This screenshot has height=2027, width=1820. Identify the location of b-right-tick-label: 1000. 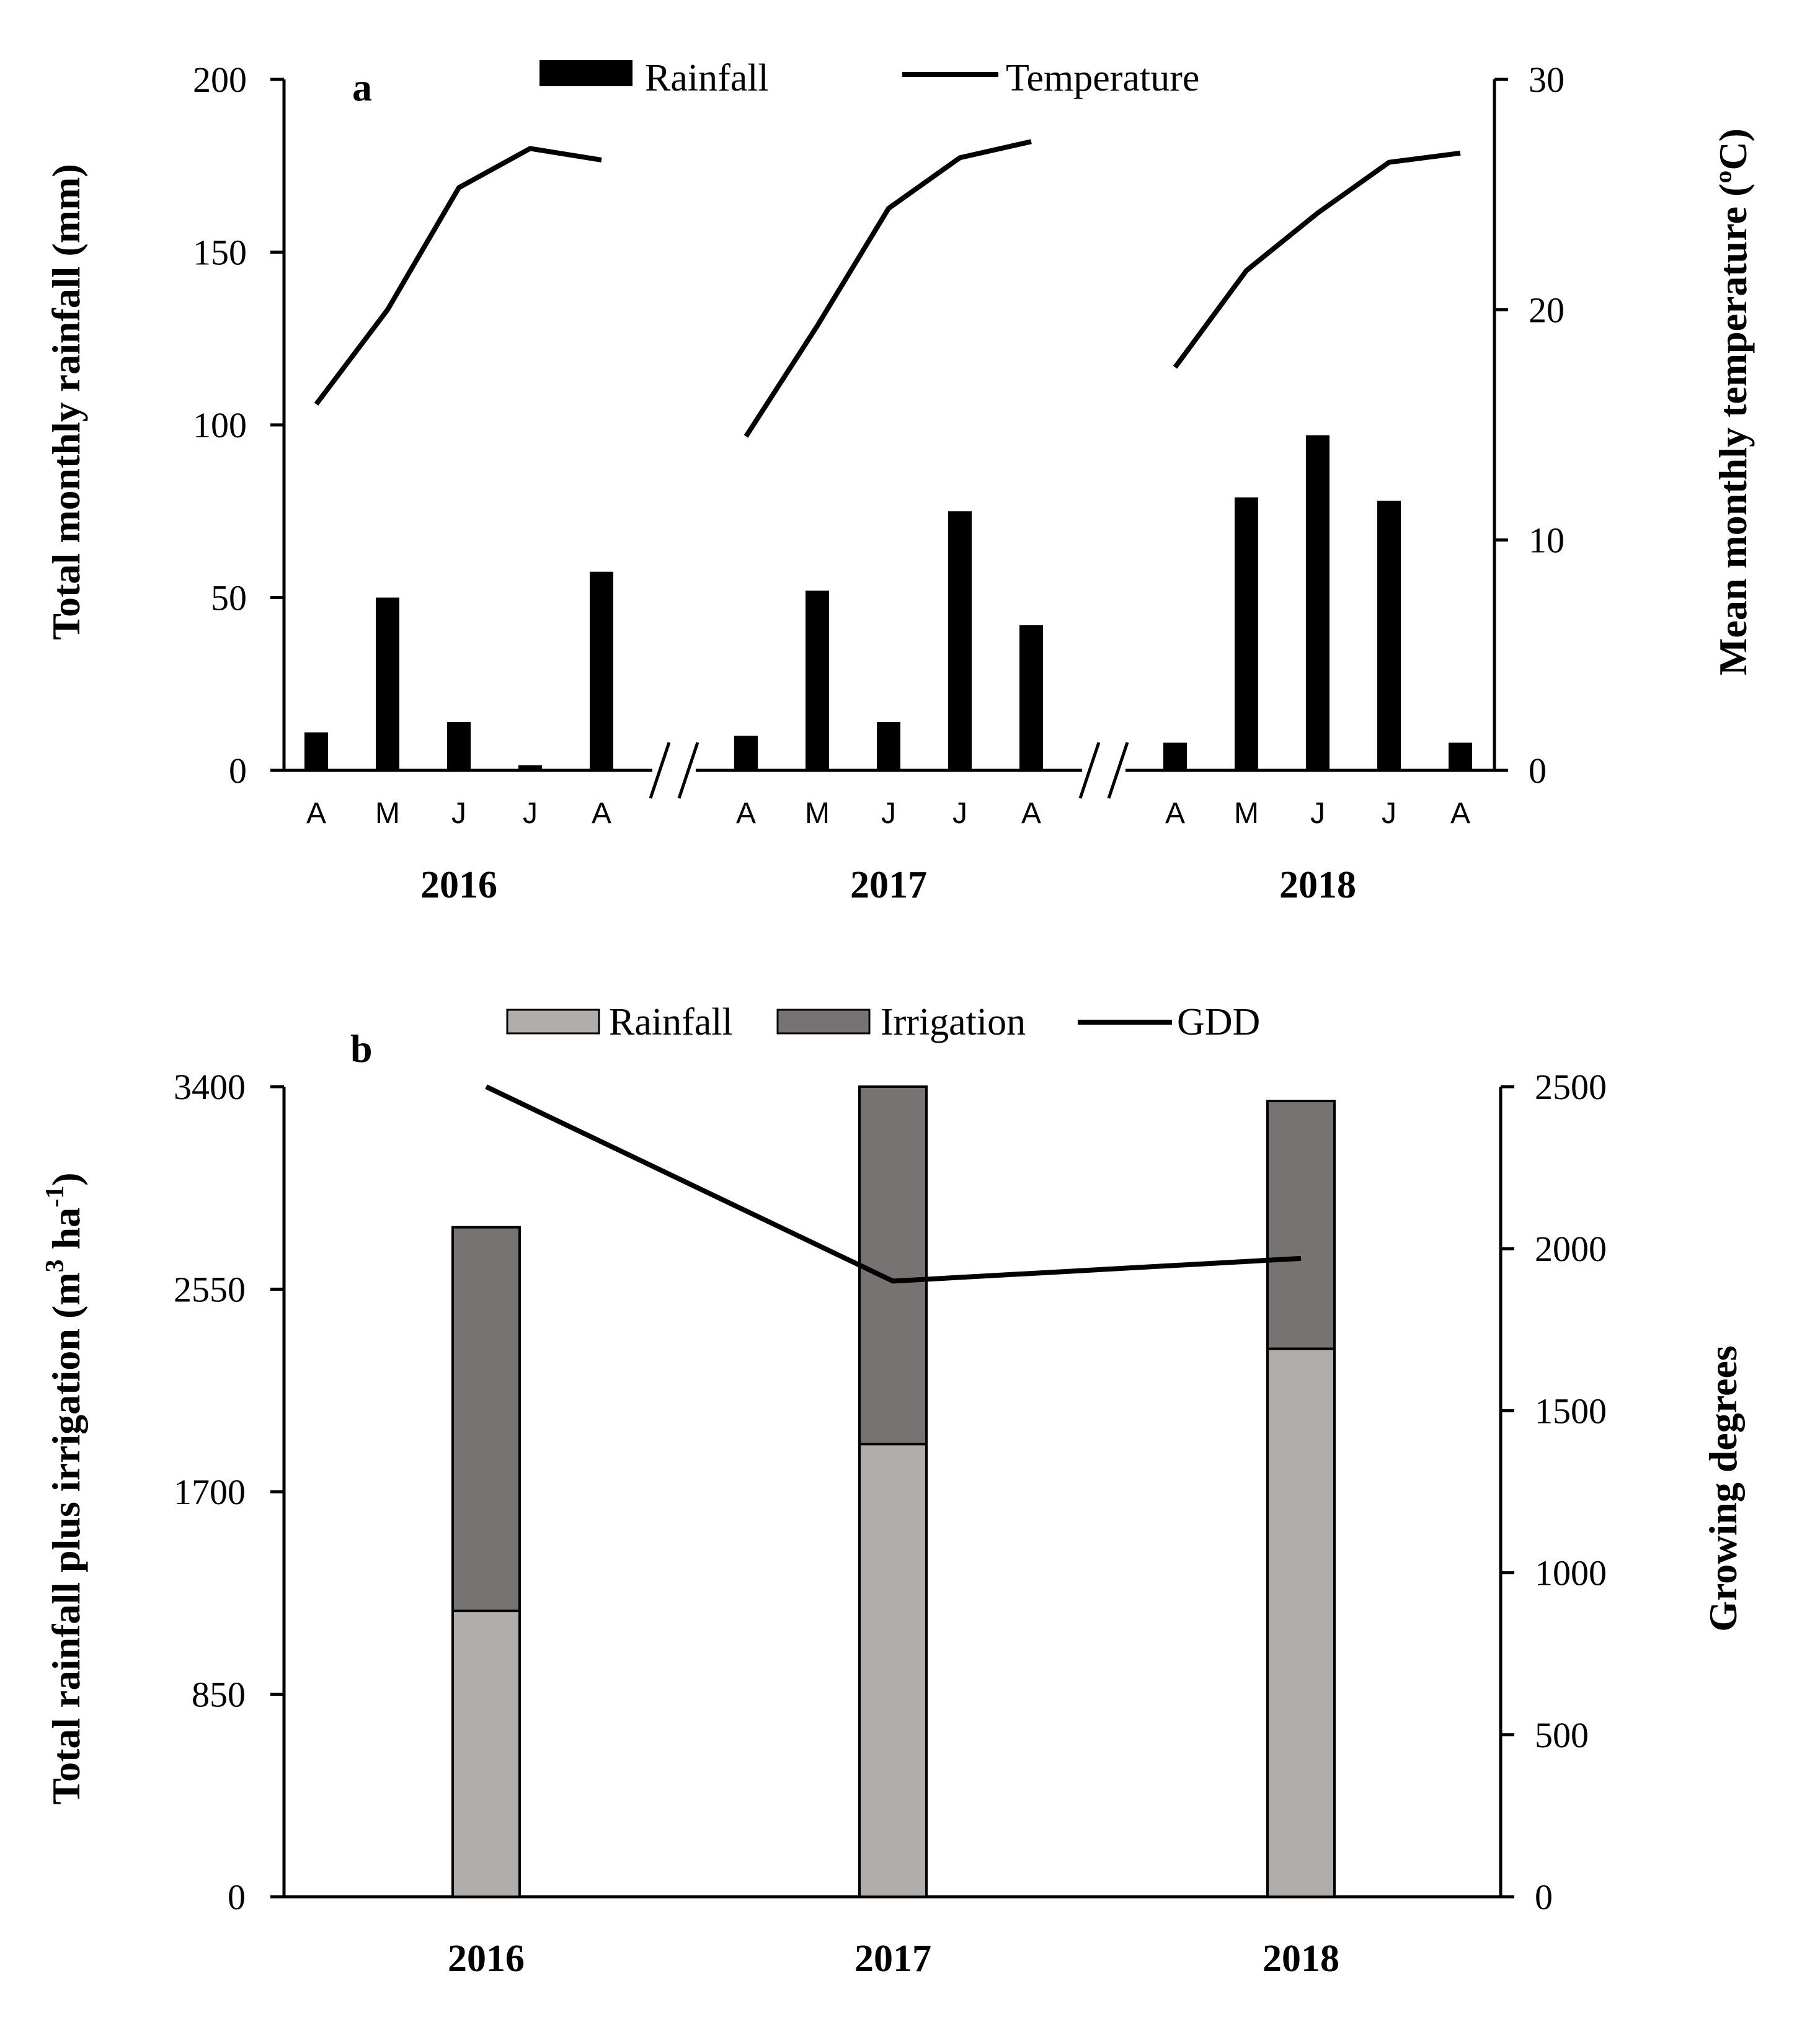
(1571, 1573).